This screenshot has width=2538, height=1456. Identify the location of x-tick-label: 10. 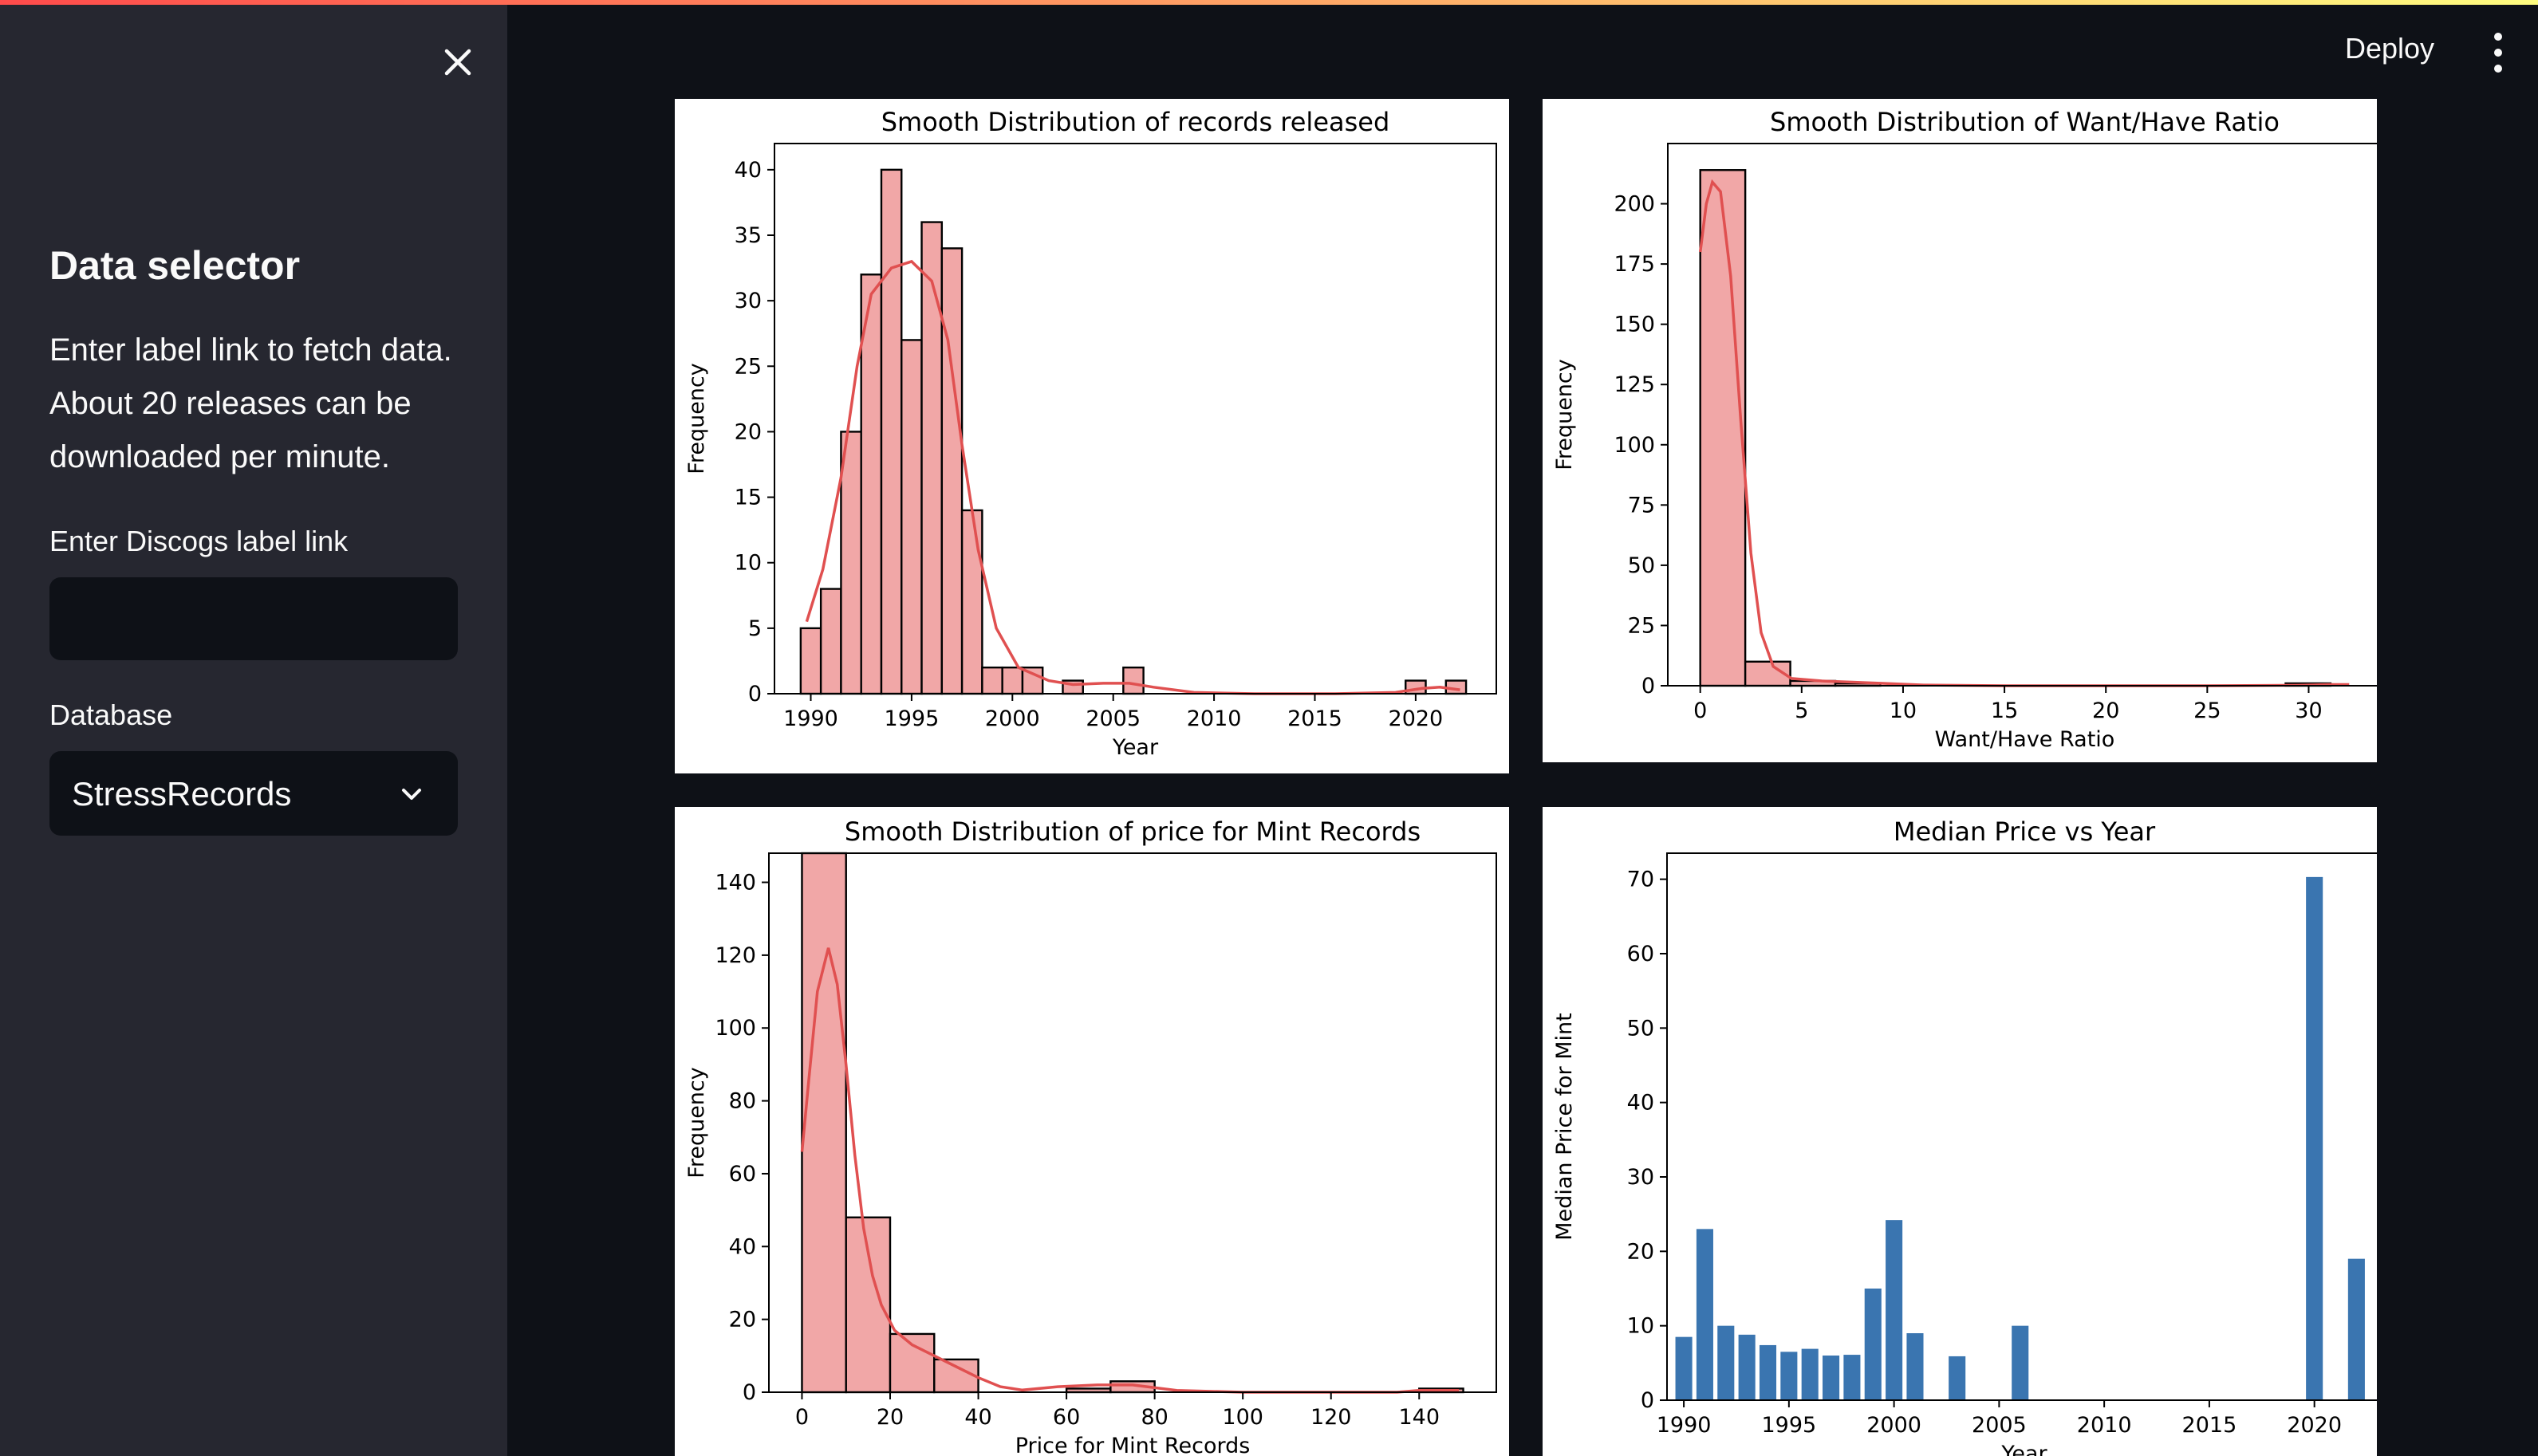
(1903, 710).